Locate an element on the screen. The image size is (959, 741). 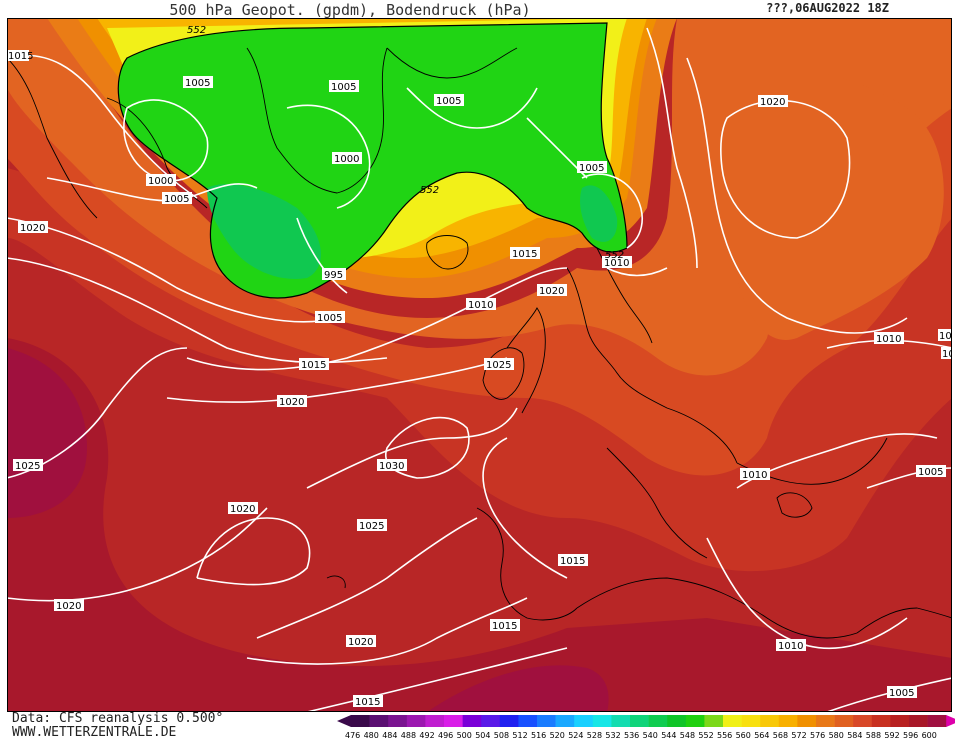
map-title: 500 hPa Geopot. (gpdm), Bodendruck (hPa) is located at coordinates (350, 10).